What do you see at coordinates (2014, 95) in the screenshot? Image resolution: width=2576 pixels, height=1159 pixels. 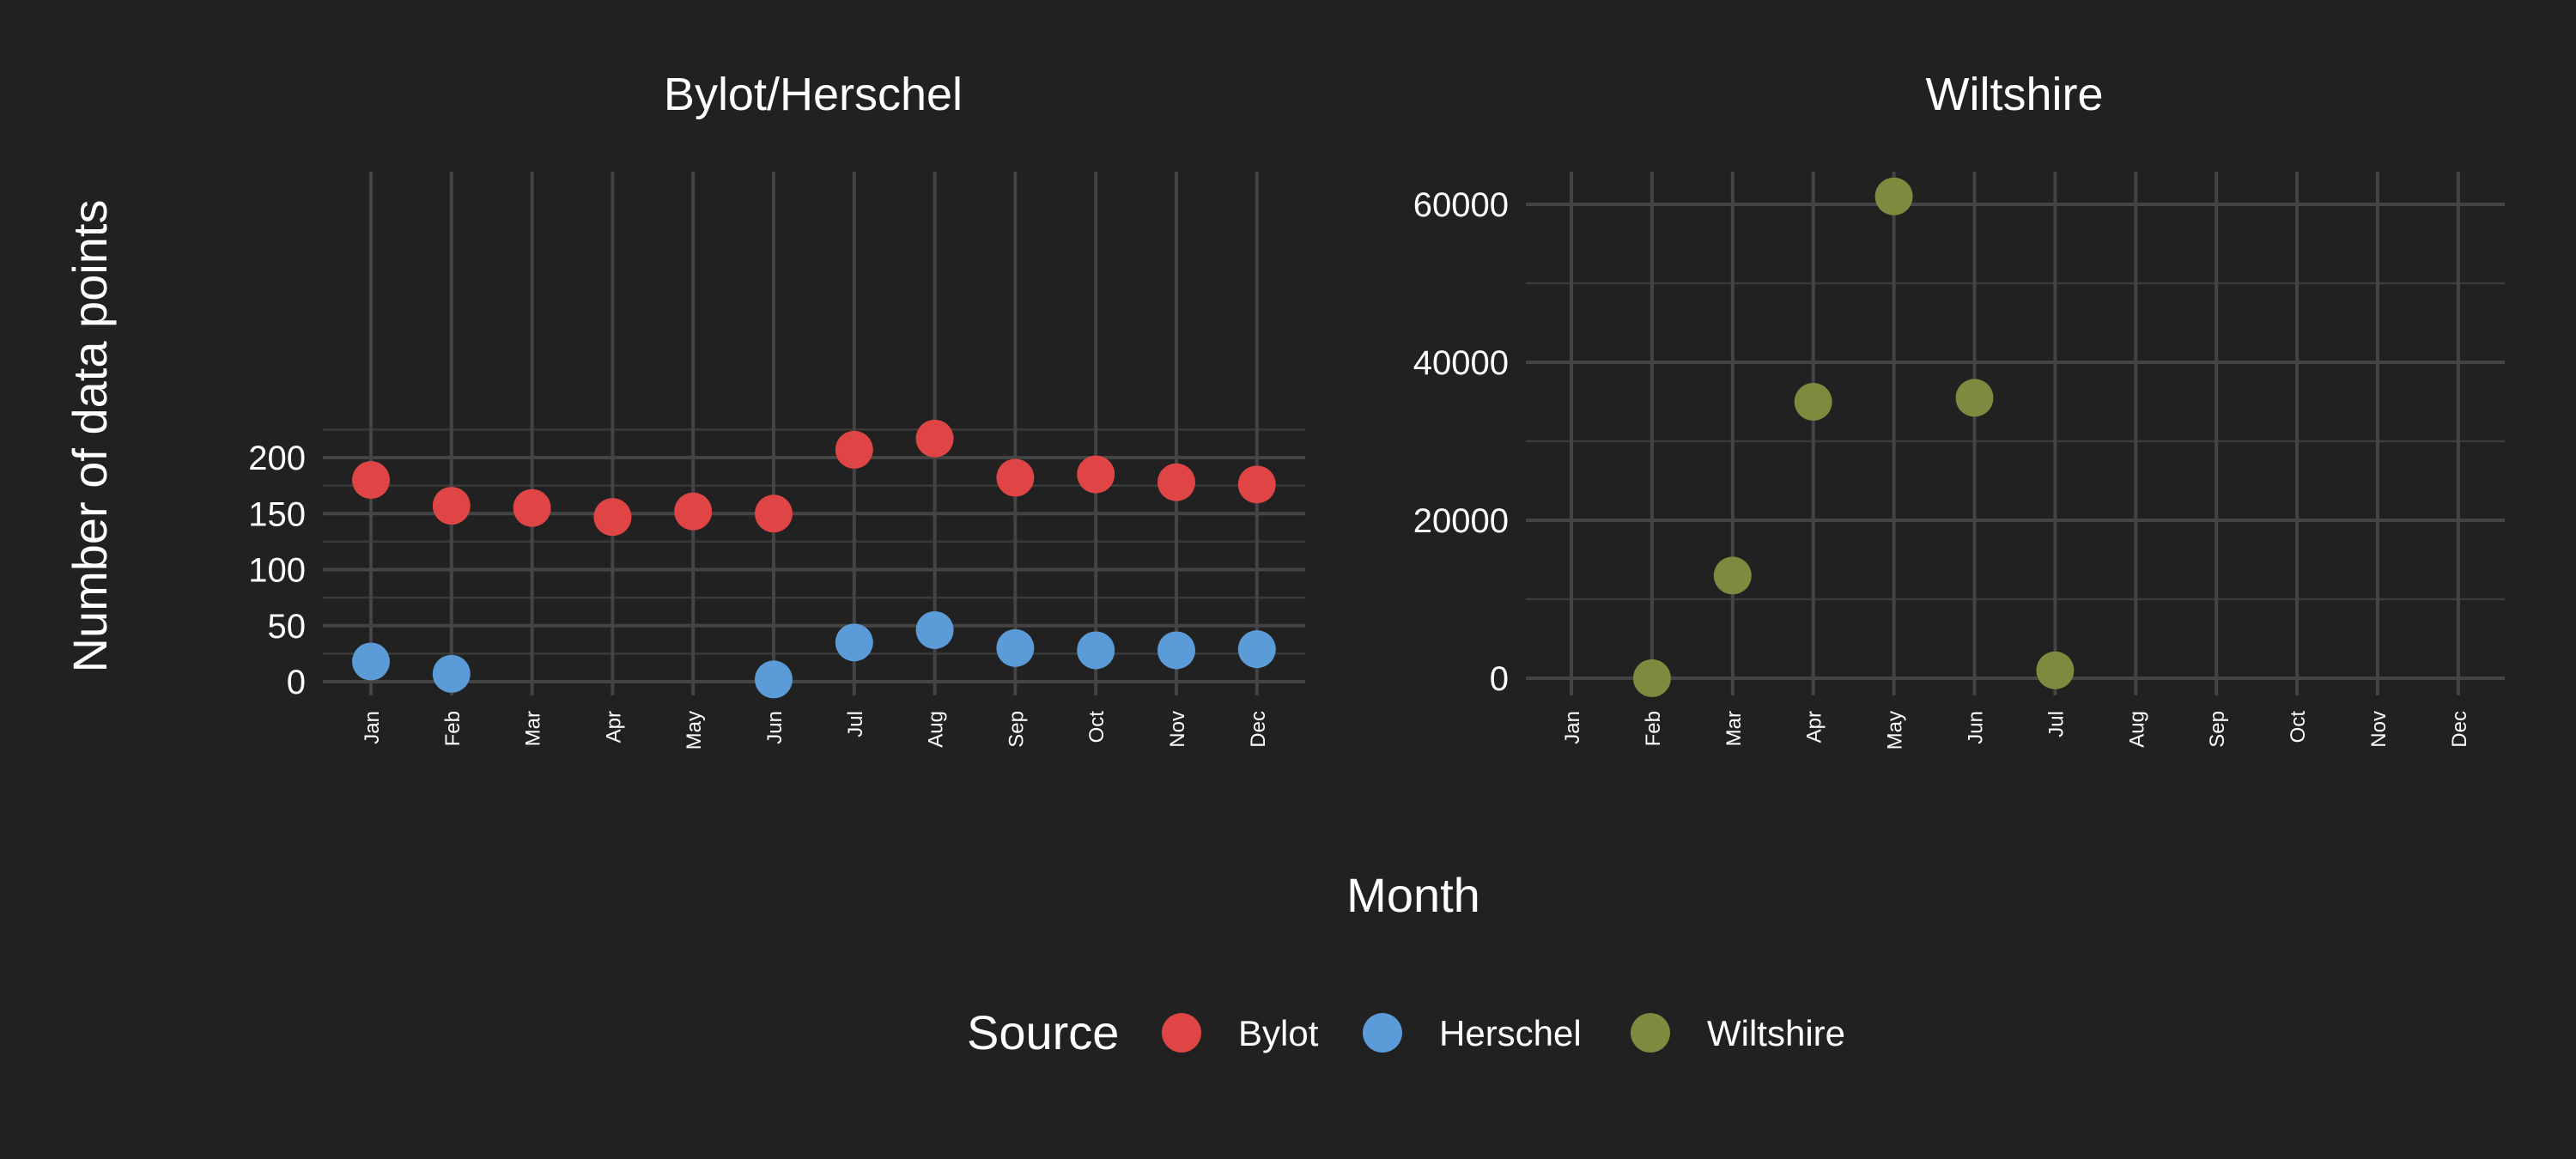 I see `panel-title: Wiltshire` at bounding box center [2014, 95].